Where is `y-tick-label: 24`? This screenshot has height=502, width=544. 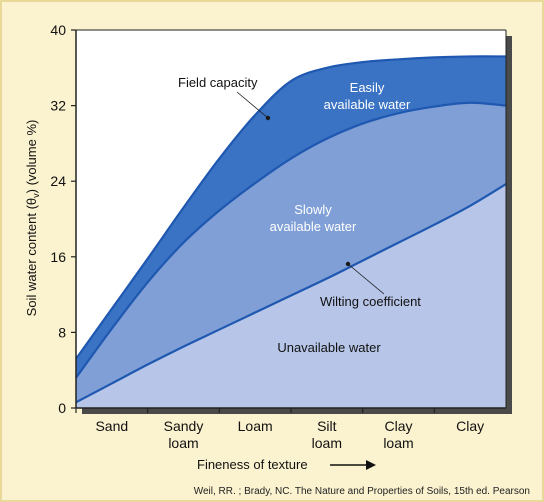 y-tick-label: 24 is located at coordinates (58, 181).